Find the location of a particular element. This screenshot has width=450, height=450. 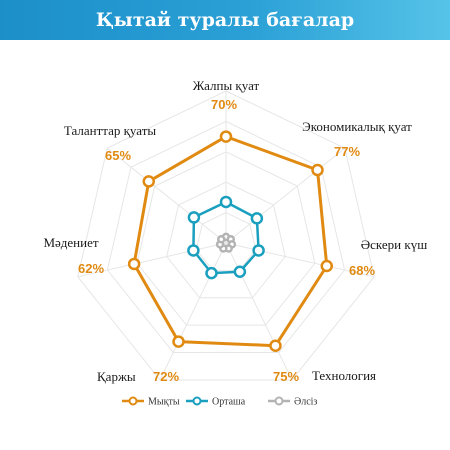

legend-label-3: Әлсіз is located at coordinates (305, 402).